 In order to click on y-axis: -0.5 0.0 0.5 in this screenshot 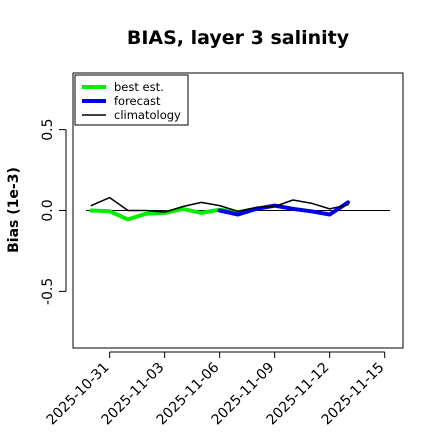, I will do `click(53, 211)`.